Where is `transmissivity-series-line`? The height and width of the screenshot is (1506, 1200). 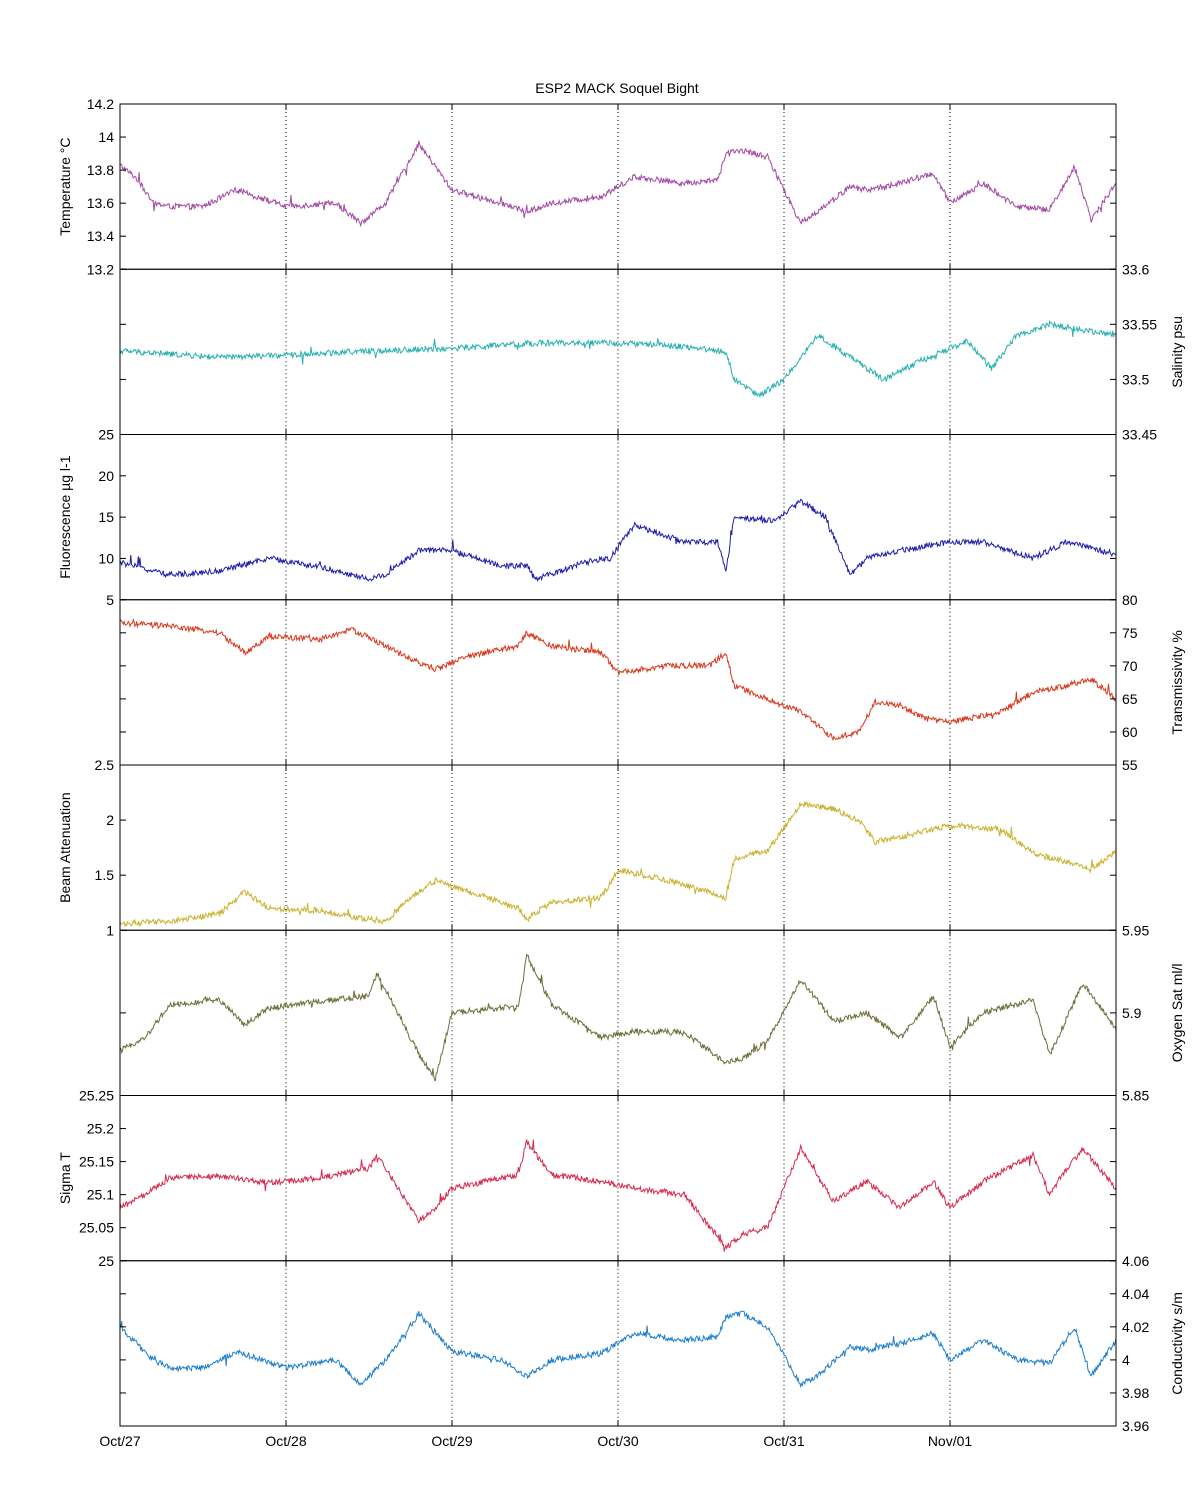
transmissivity-series-line is located at coordinates (618, 679).